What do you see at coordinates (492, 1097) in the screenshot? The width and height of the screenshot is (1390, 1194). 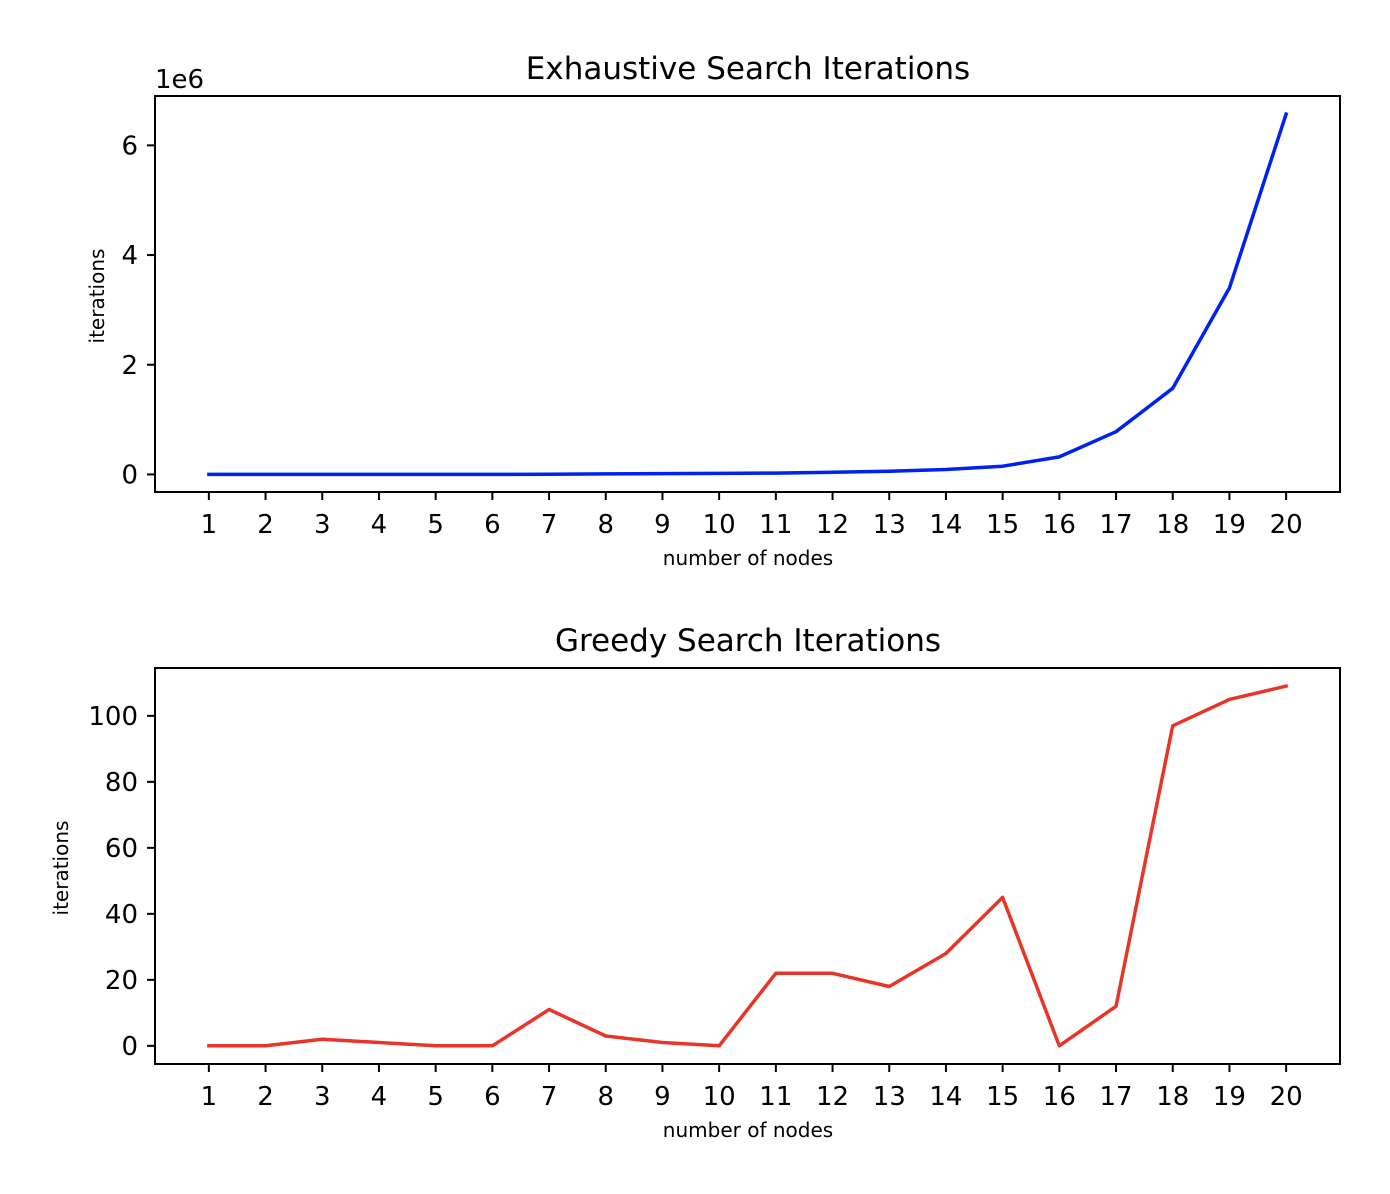 I see `greedy-x-tick-label: 6` at bounding box center [492, 1097].